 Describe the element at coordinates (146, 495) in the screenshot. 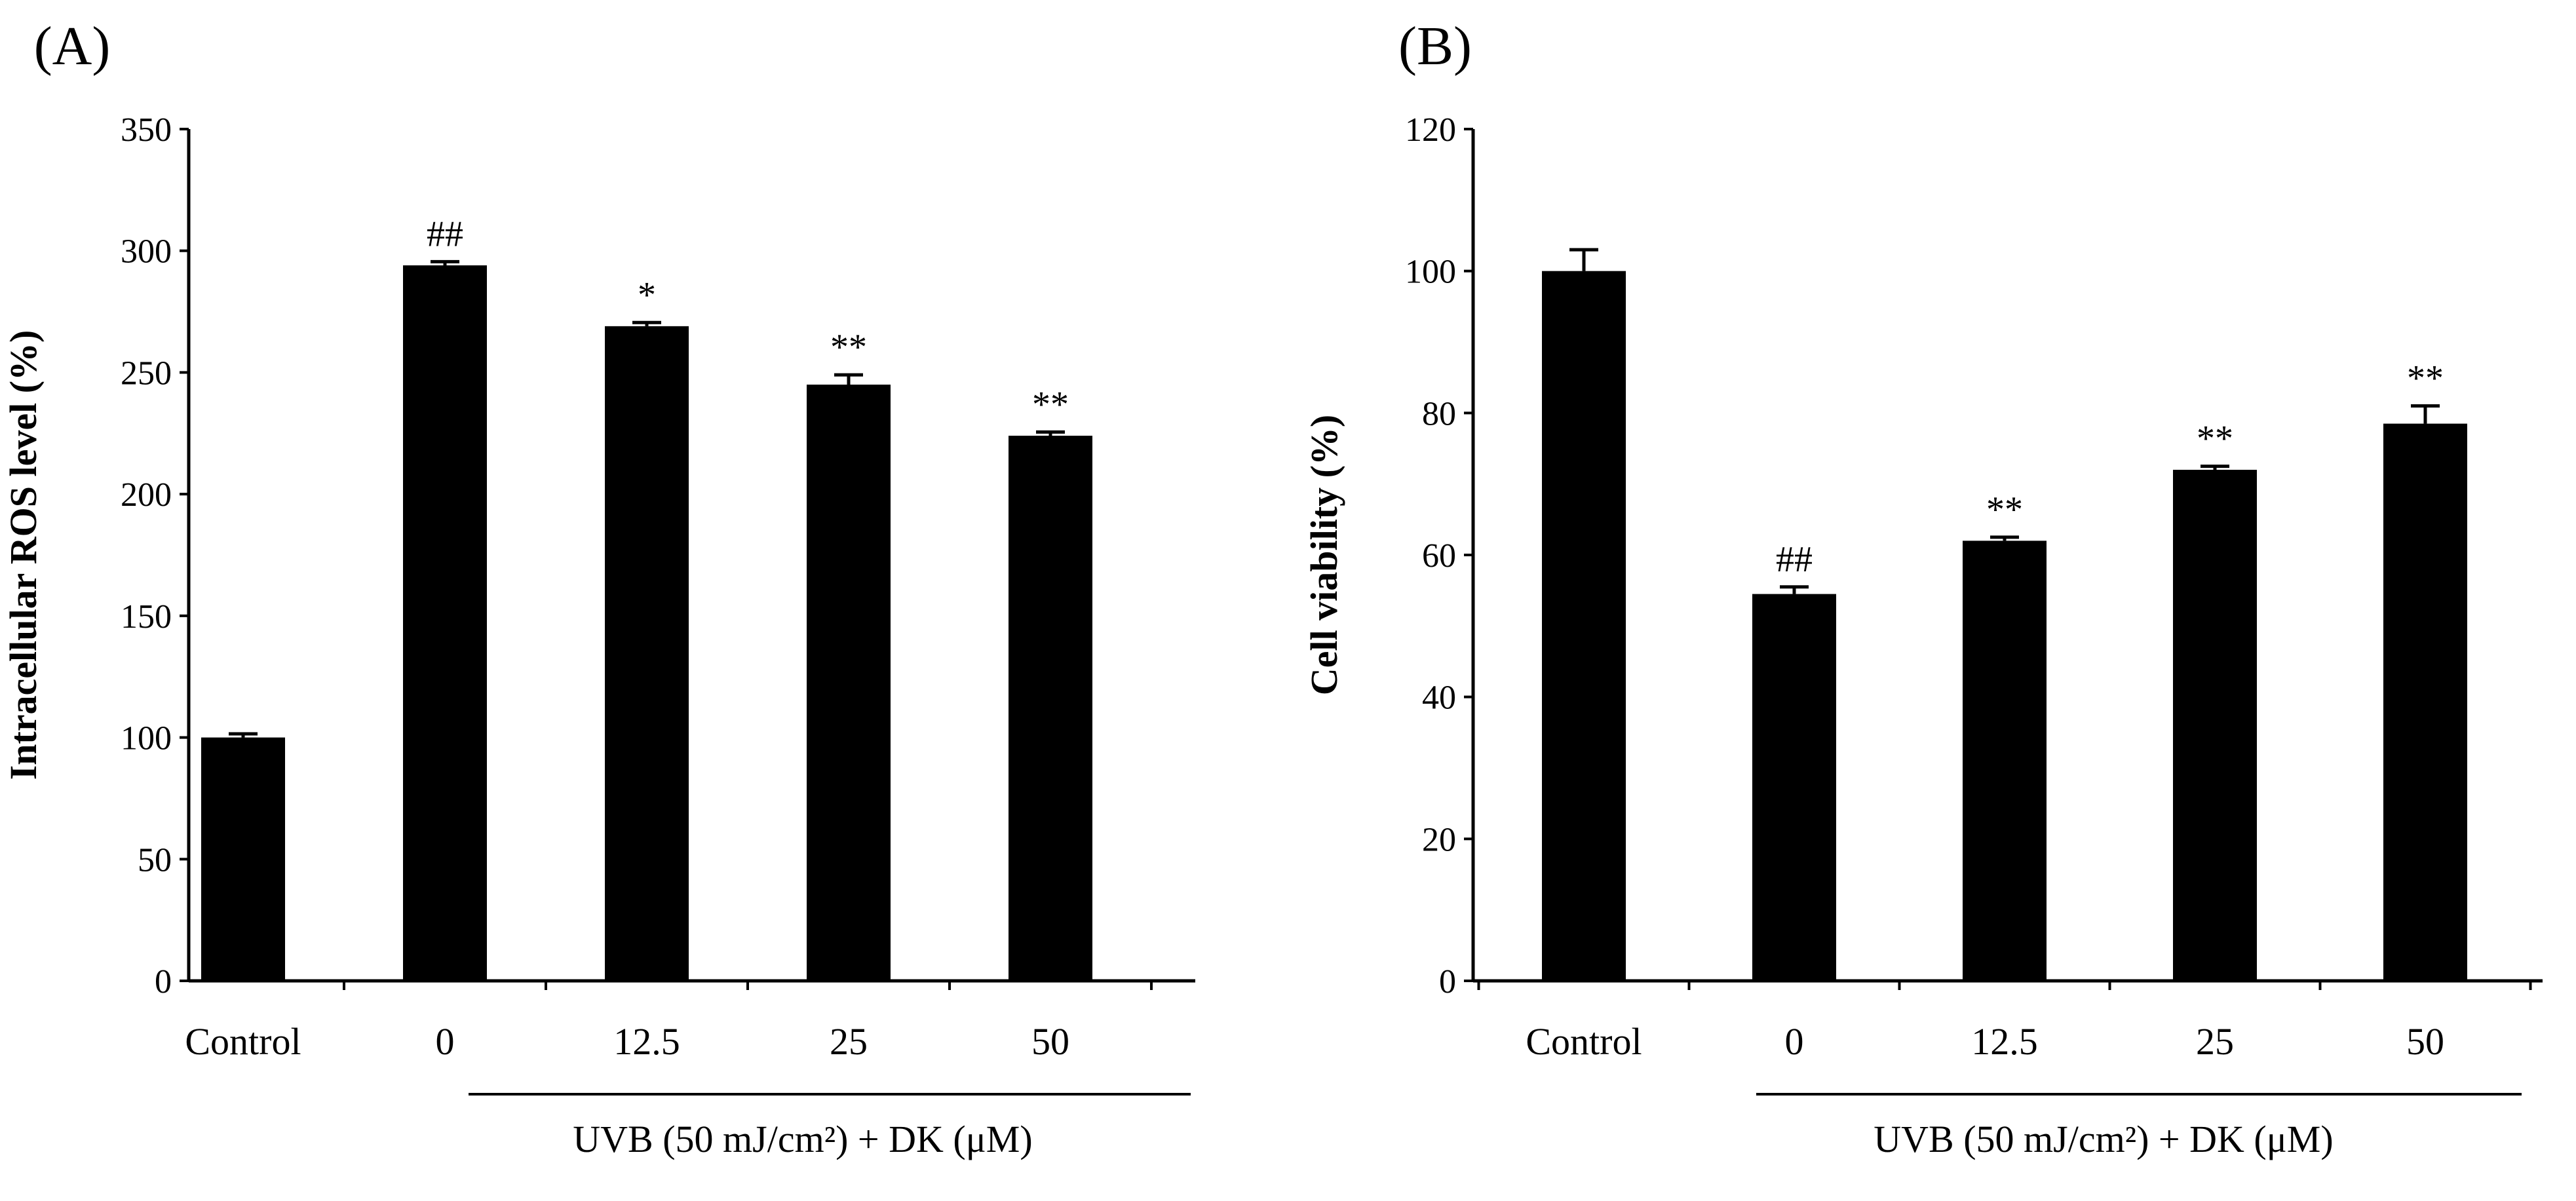

I see `y-tick-label: 200` at that location.